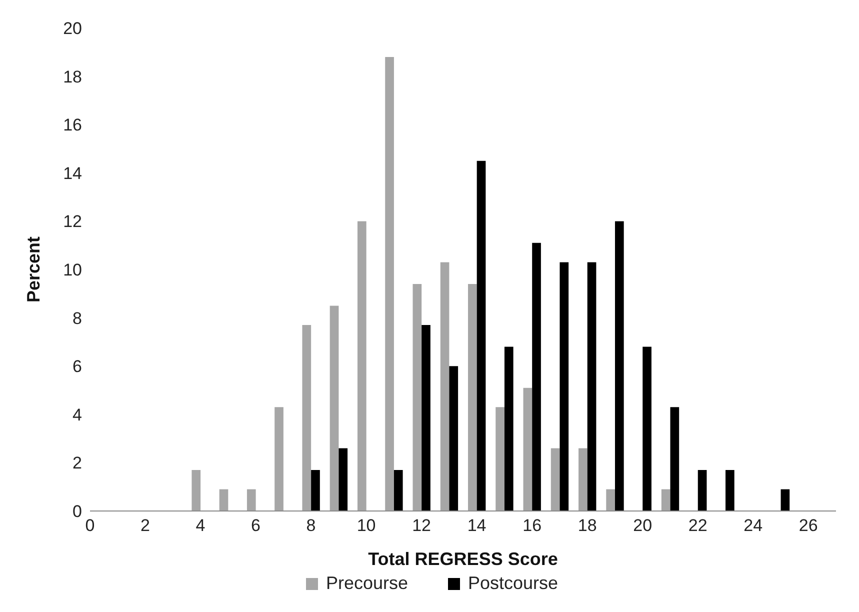  I want to click on x-tick-label: 2, so click(145, 526).